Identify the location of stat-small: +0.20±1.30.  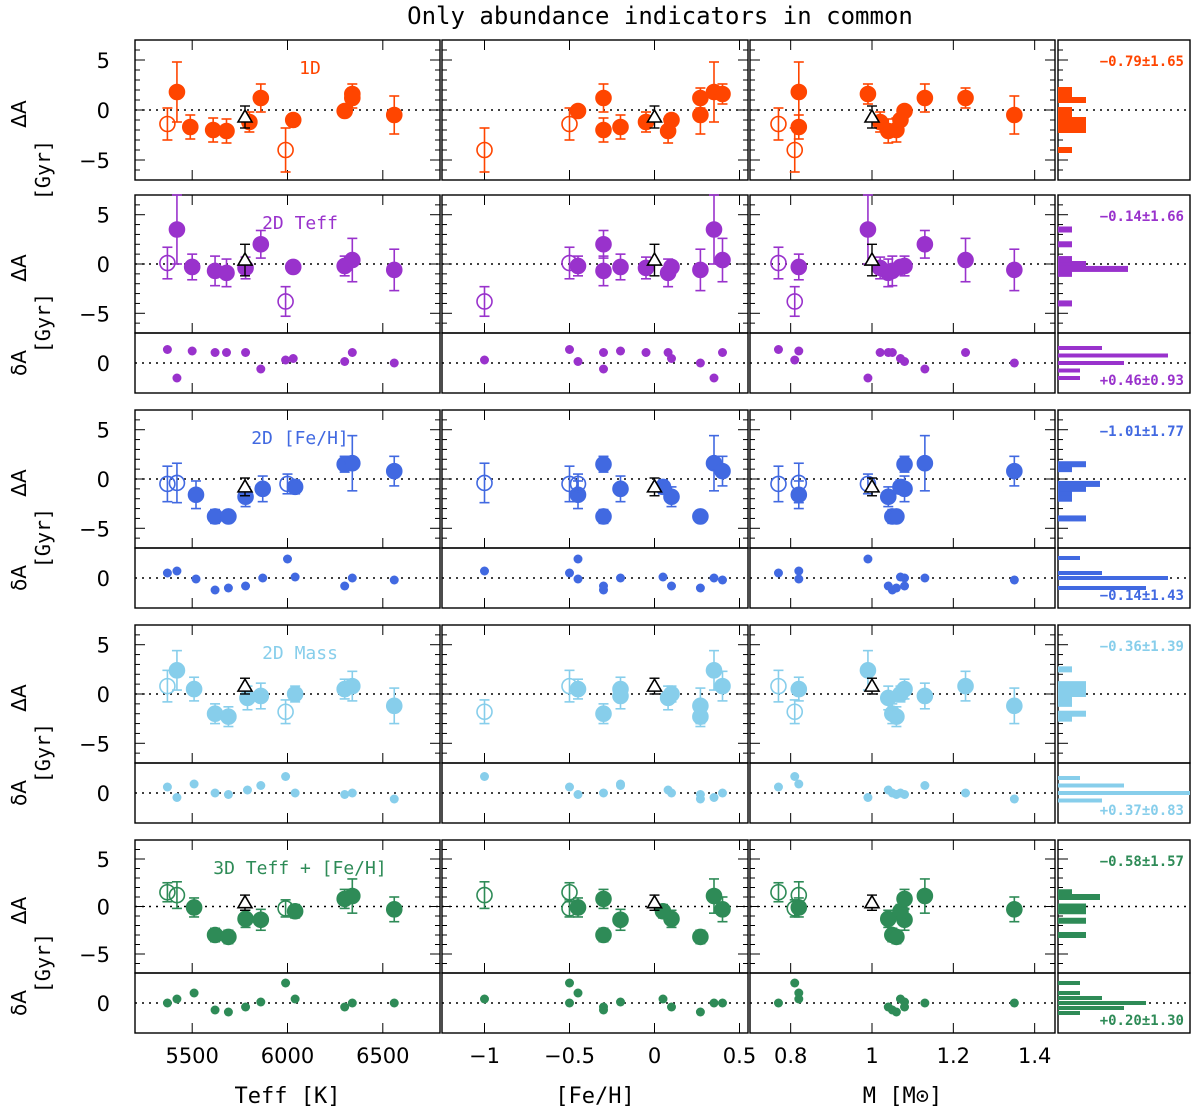
(1142, 1021).